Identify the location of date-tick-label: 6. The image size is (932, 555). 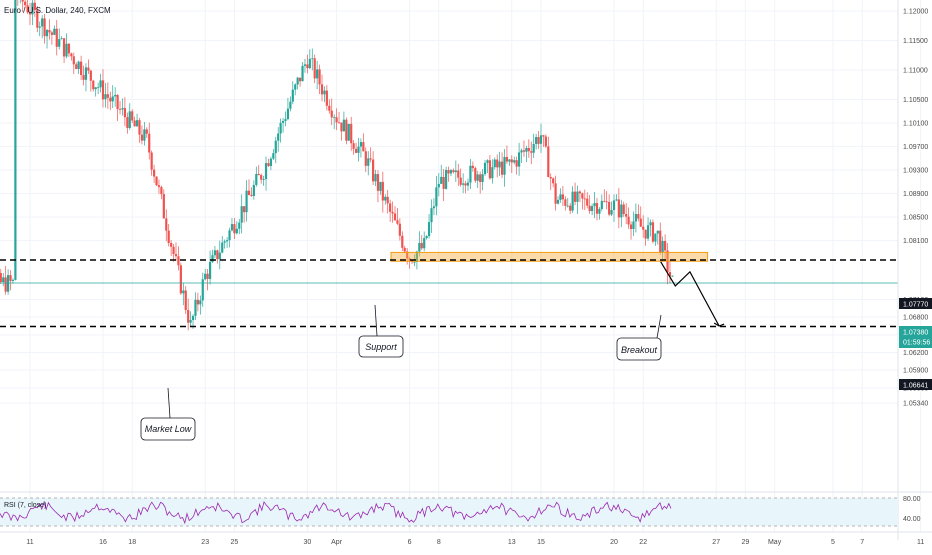
(410, 542).